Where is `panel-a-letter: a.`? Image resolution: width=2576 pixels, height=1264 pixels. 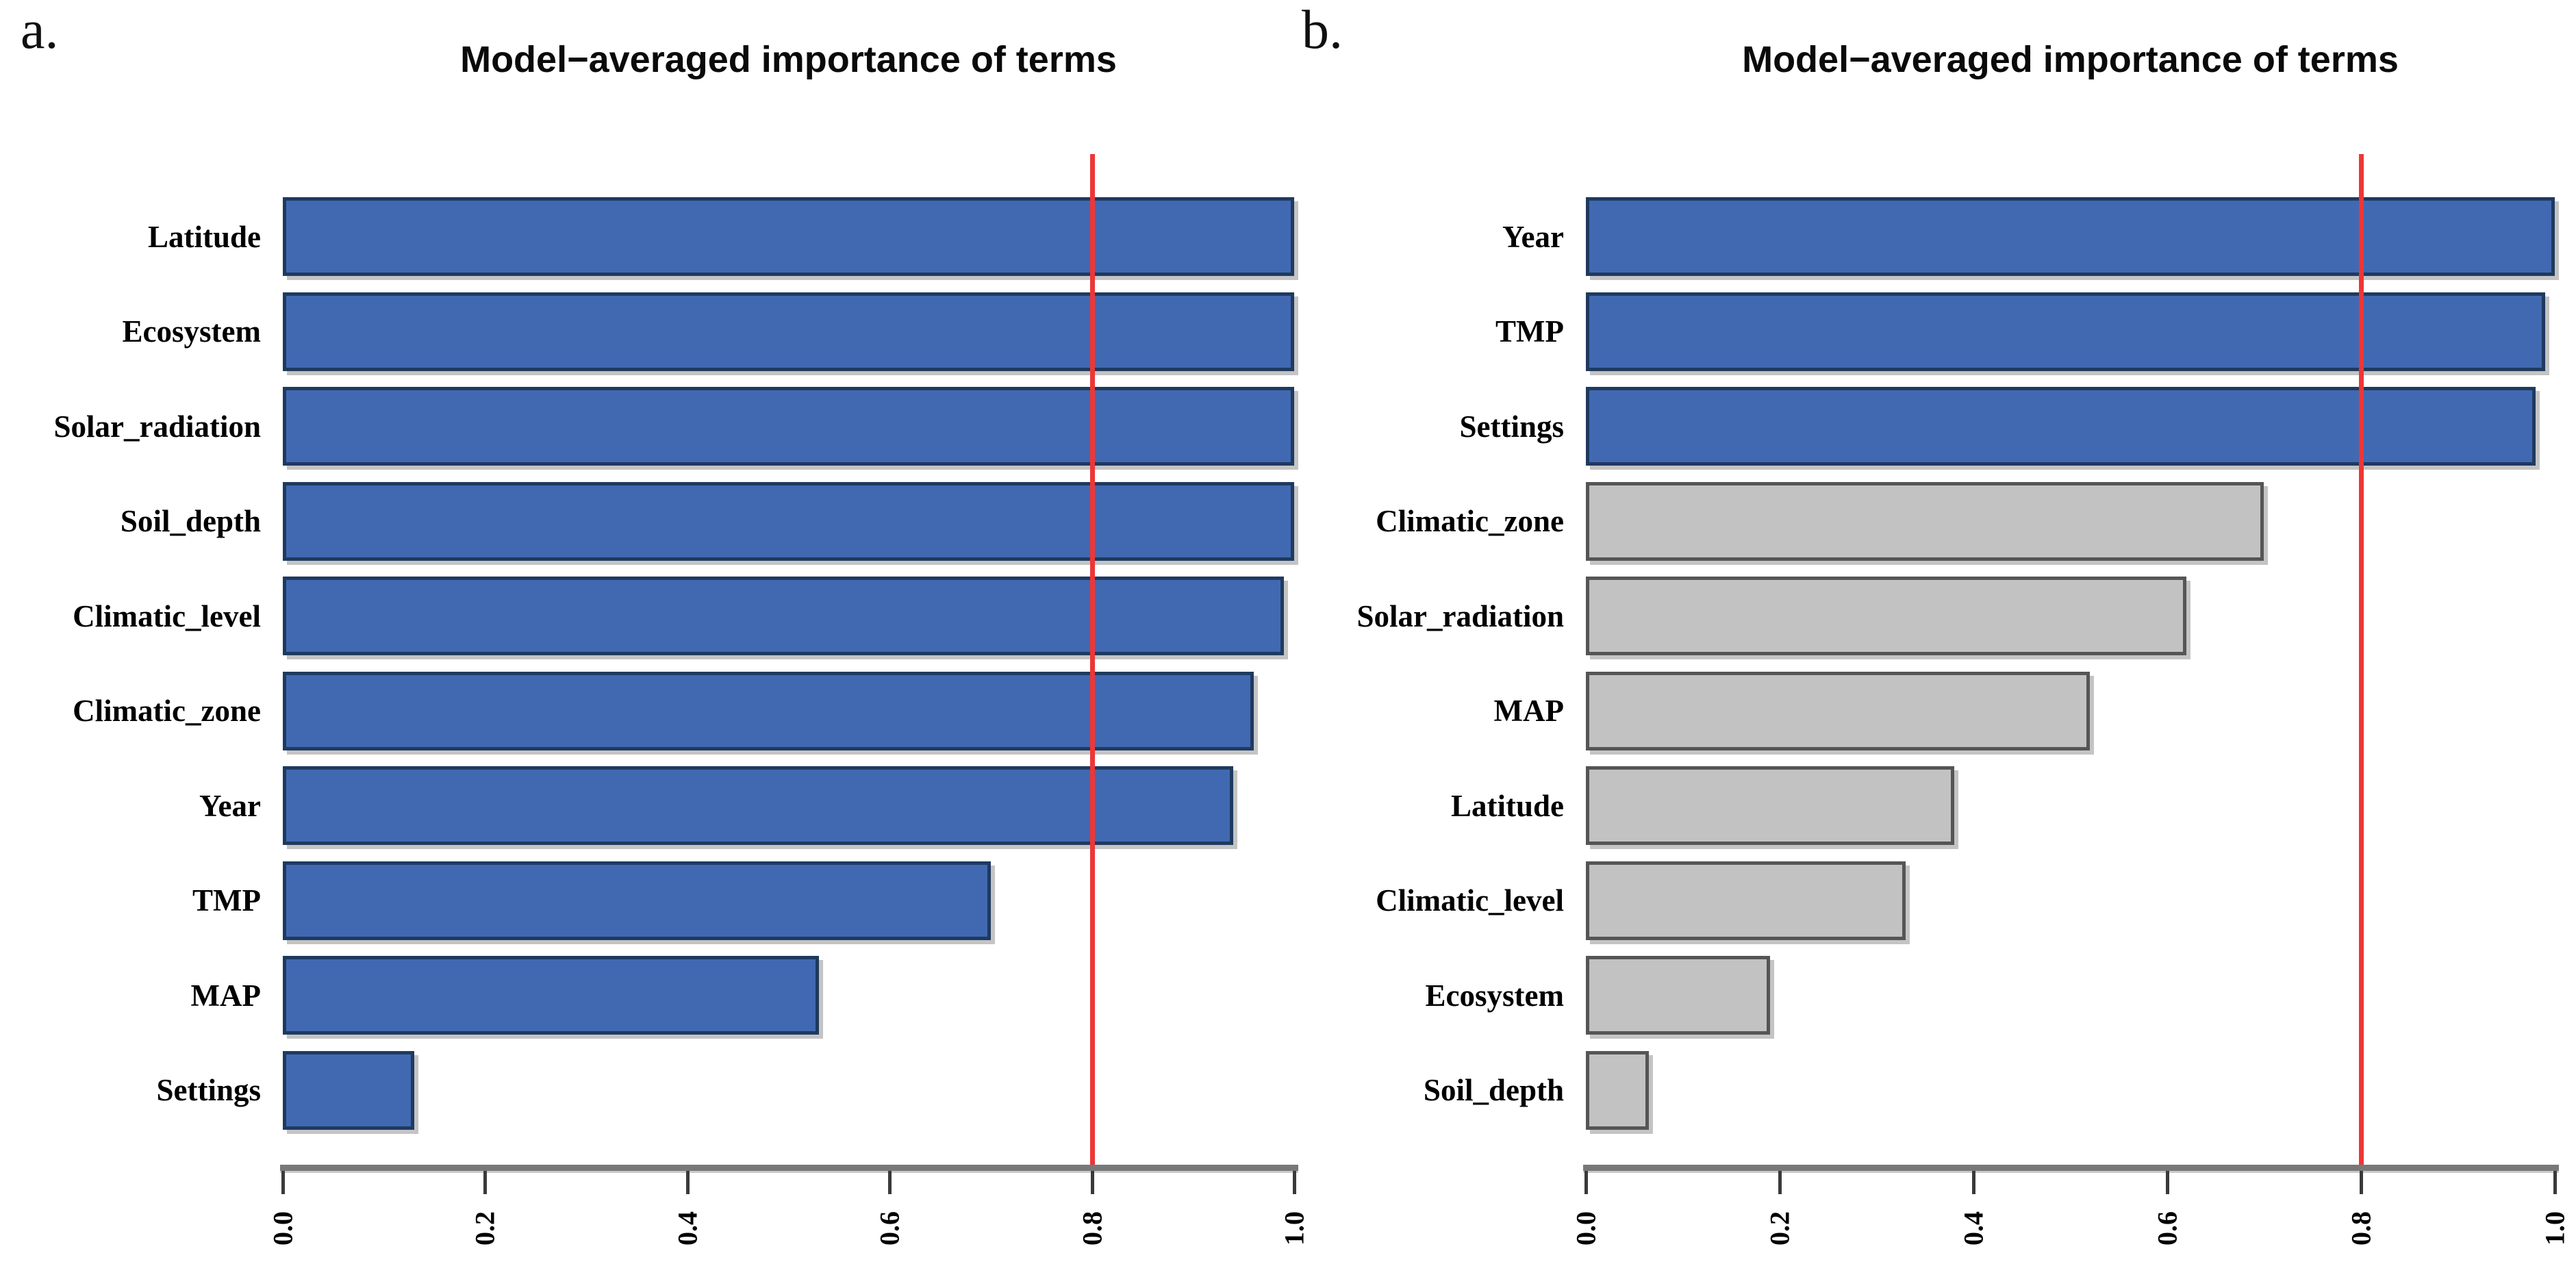 panel-a-letter: a. is located at coordinates (40, 30).